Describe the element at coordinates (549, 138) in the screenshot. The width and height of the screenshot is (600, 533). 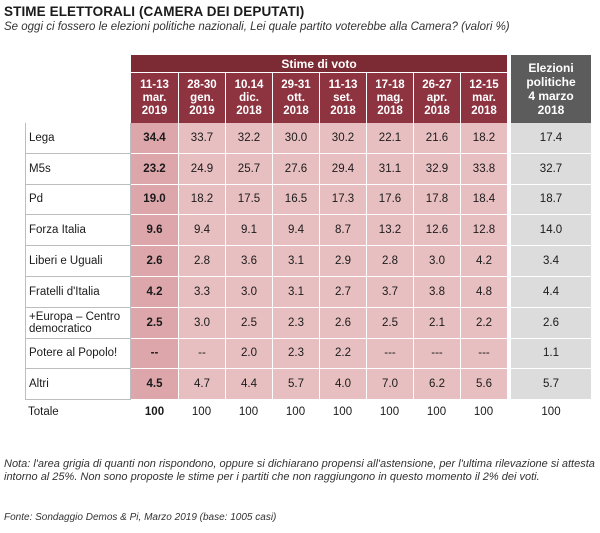
I see `election-value-cell: 17.4` at that location.